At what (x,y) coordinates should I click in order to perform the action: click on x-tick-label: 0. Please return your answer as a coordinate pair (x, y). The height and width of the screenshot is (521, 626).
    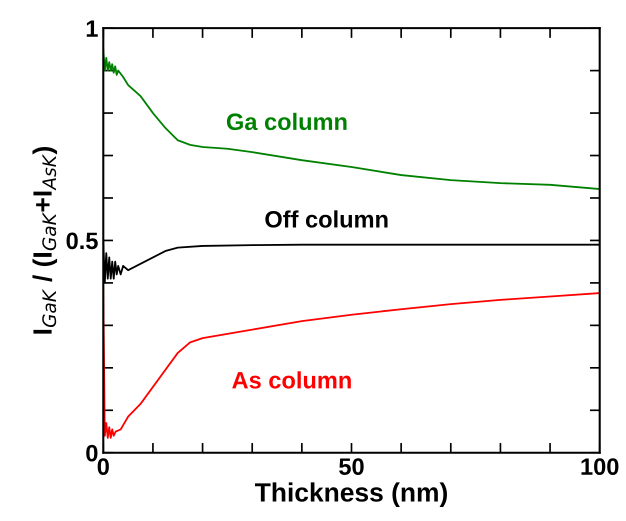
    Looking at the image, I should click on (103, 466).